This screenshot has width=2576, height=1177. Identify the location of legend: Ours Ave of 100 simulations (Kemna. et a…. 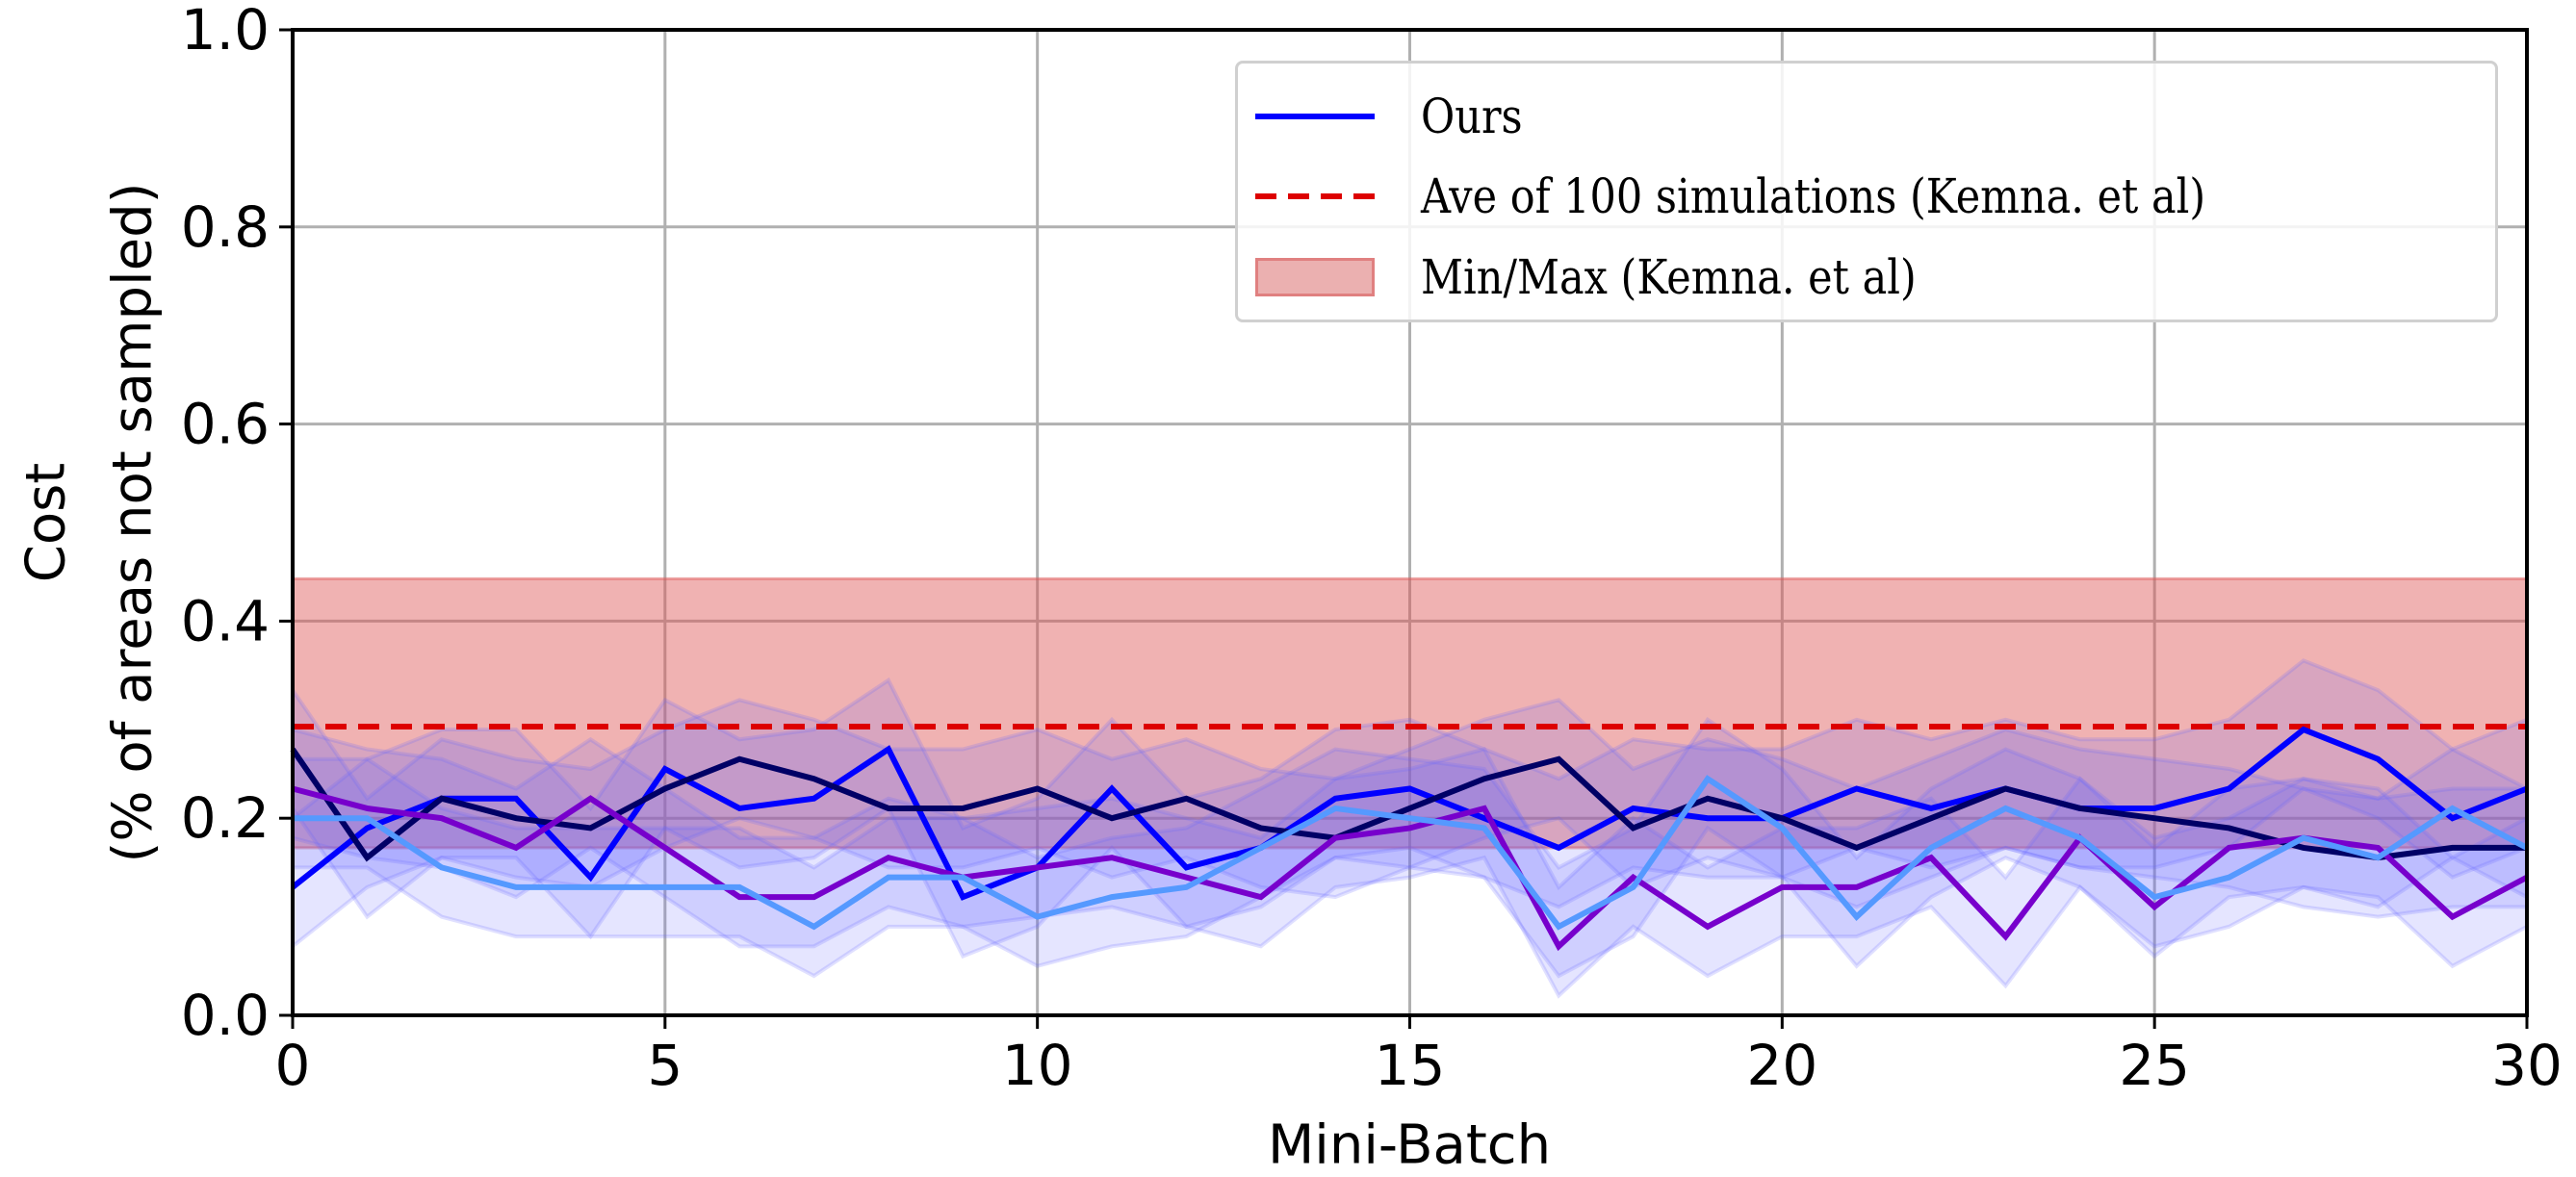
(1867, 192).